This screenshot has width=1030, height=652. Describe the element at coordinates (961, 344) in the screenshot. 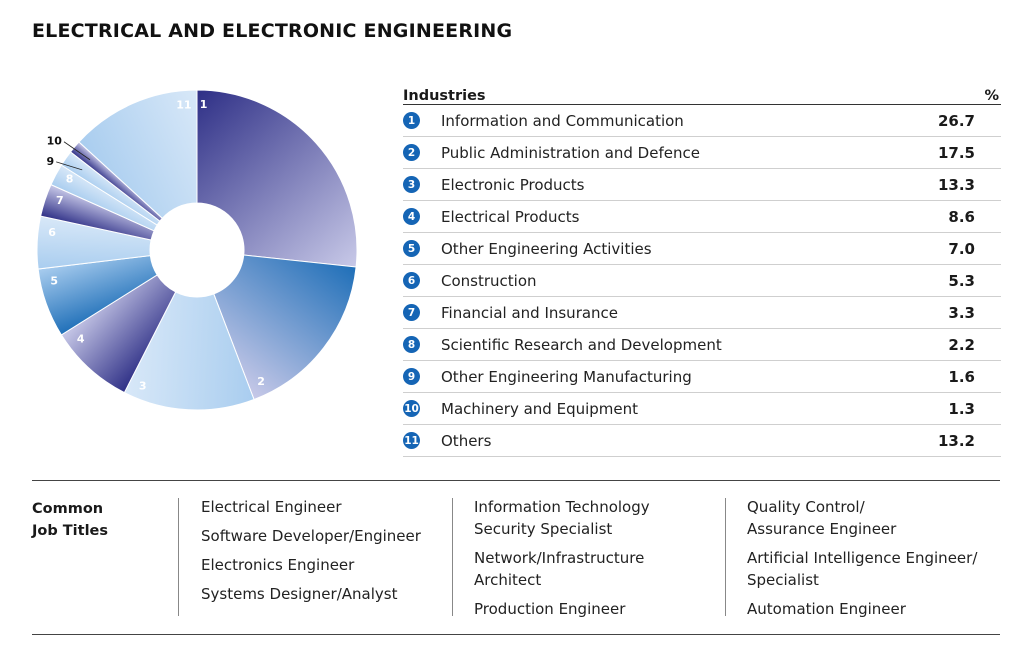

I see `industry-percent: 2.2` at that location.